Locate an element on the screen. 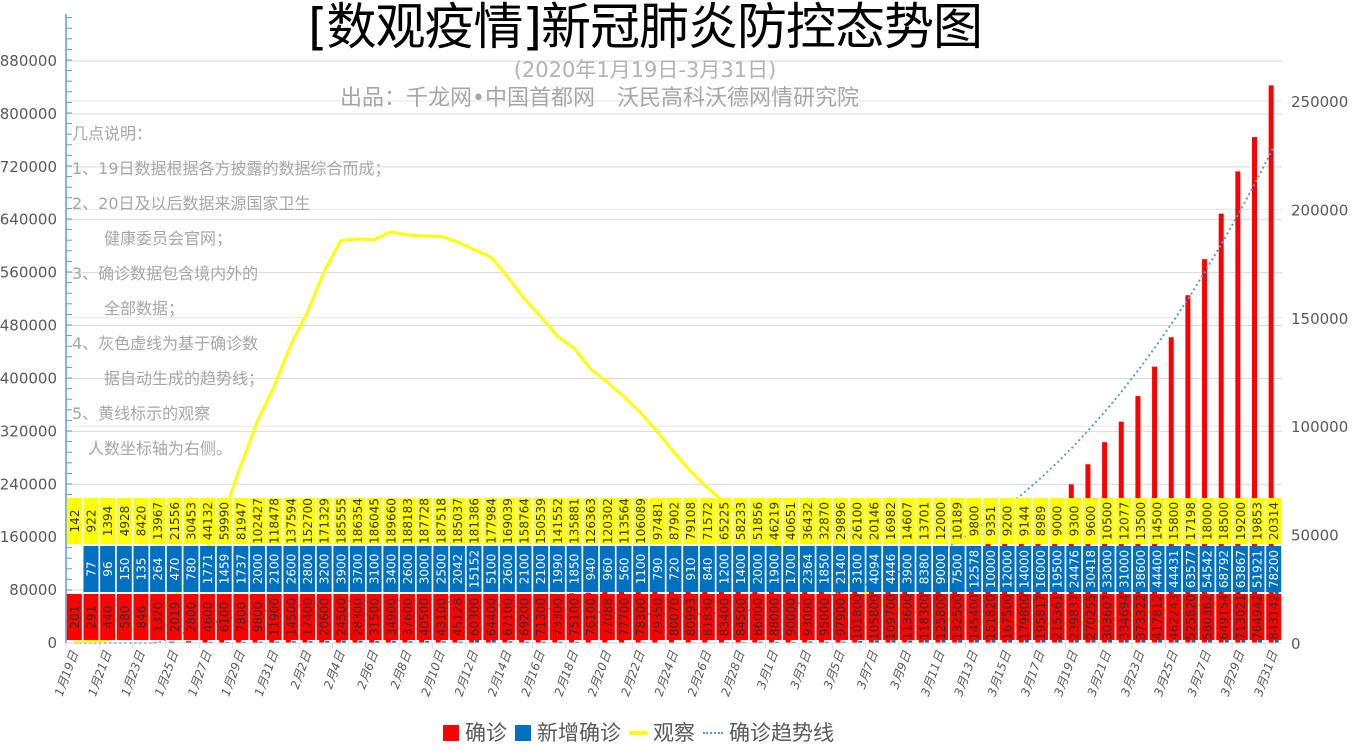  bar-confirmed is located at coordinates (1188, 469).